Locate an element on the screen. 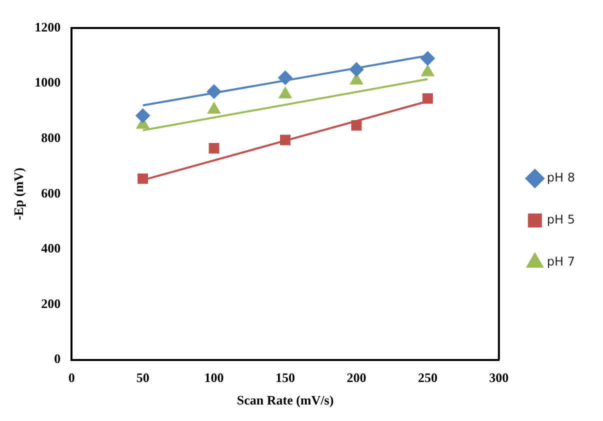 This screenshot has height=421, width=603. x-tick-label: 50 is located at coordinates (143, 377).